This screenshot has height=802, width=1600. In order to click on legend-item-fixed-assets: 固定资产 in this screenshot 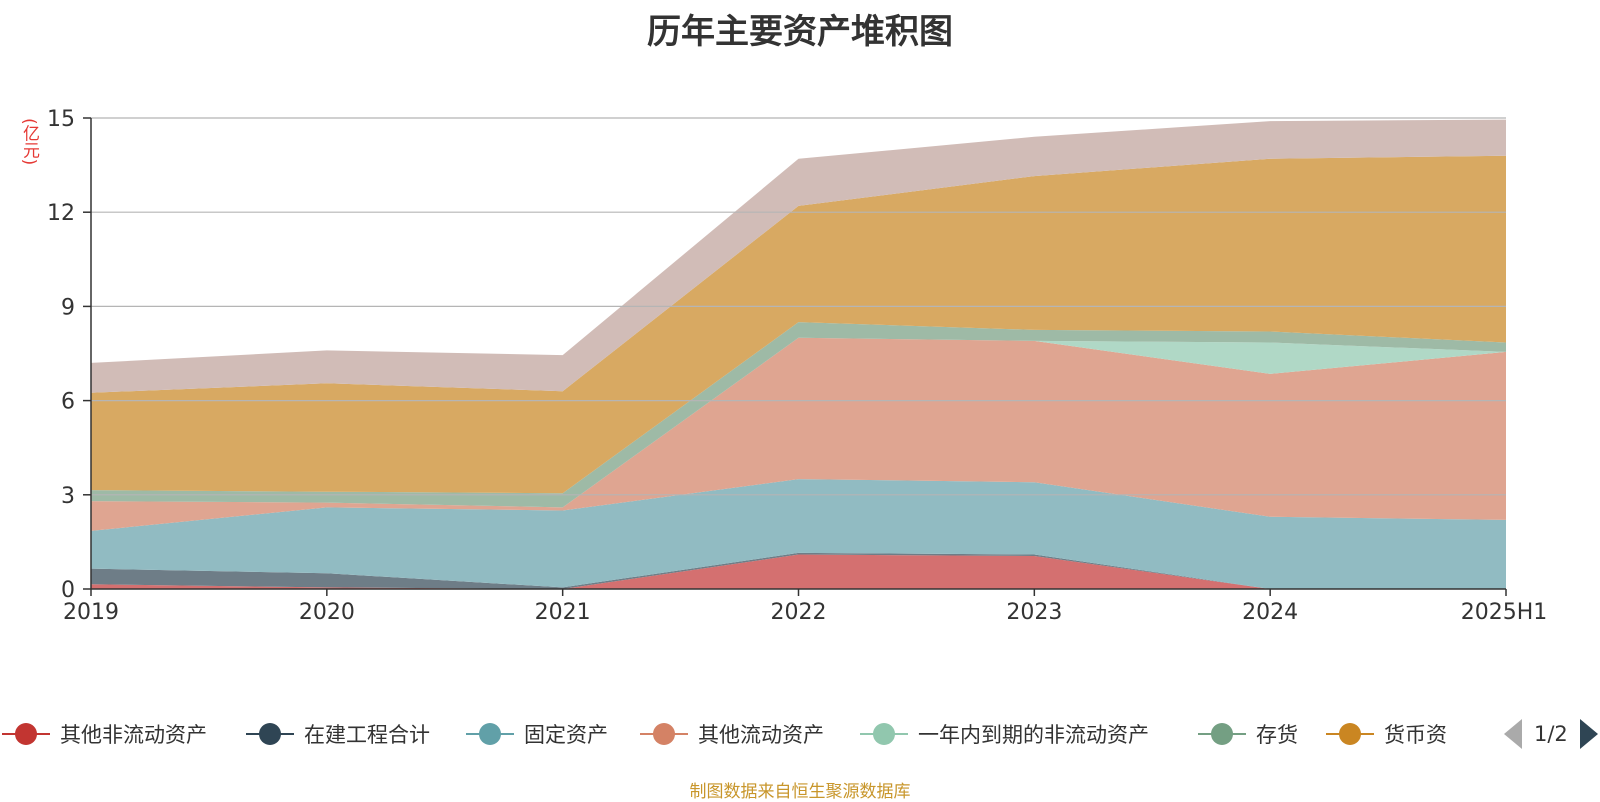, I will do `click(537, 734)`.